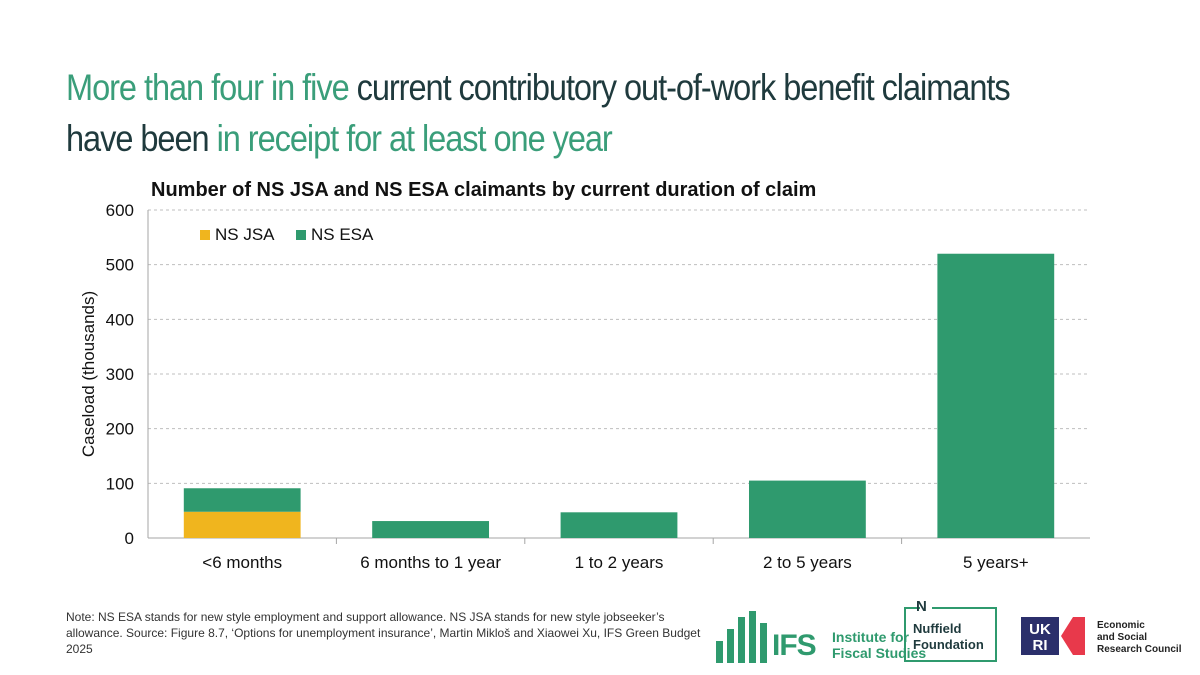 The width and height of the screenshot is (1200, 675). Describe the element at coordinates (921, 606) in the screenshot. I see `nuffield-n-icon: N` at that location.